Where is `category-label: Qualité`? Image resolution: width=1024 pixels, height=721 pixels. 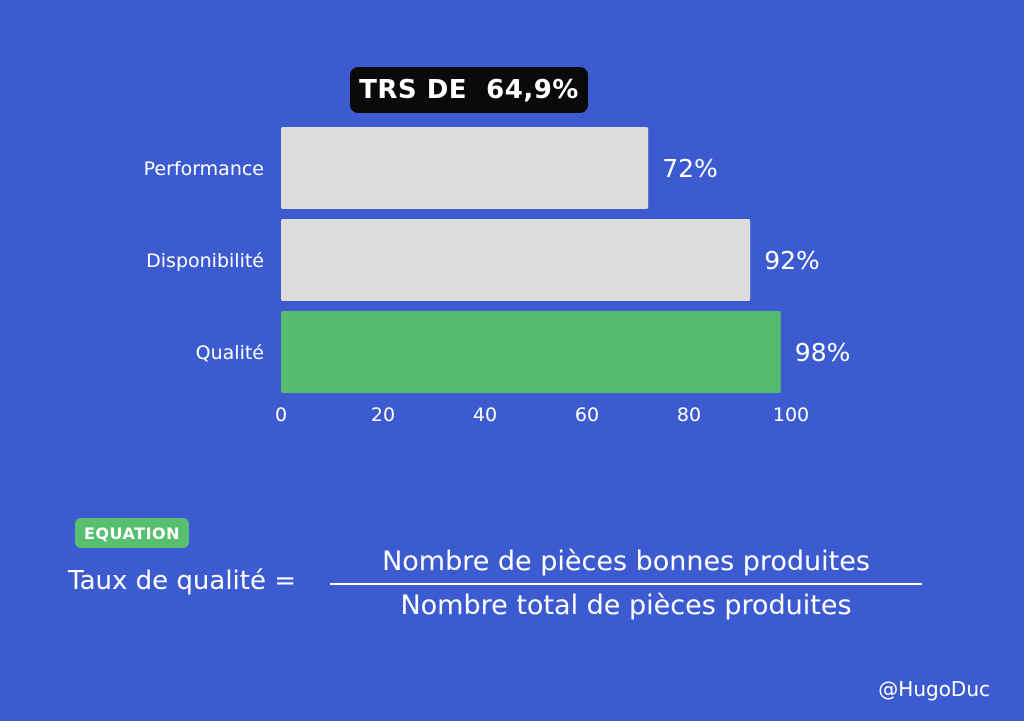 category-label: Qualité is located at coordinates (230, 353).